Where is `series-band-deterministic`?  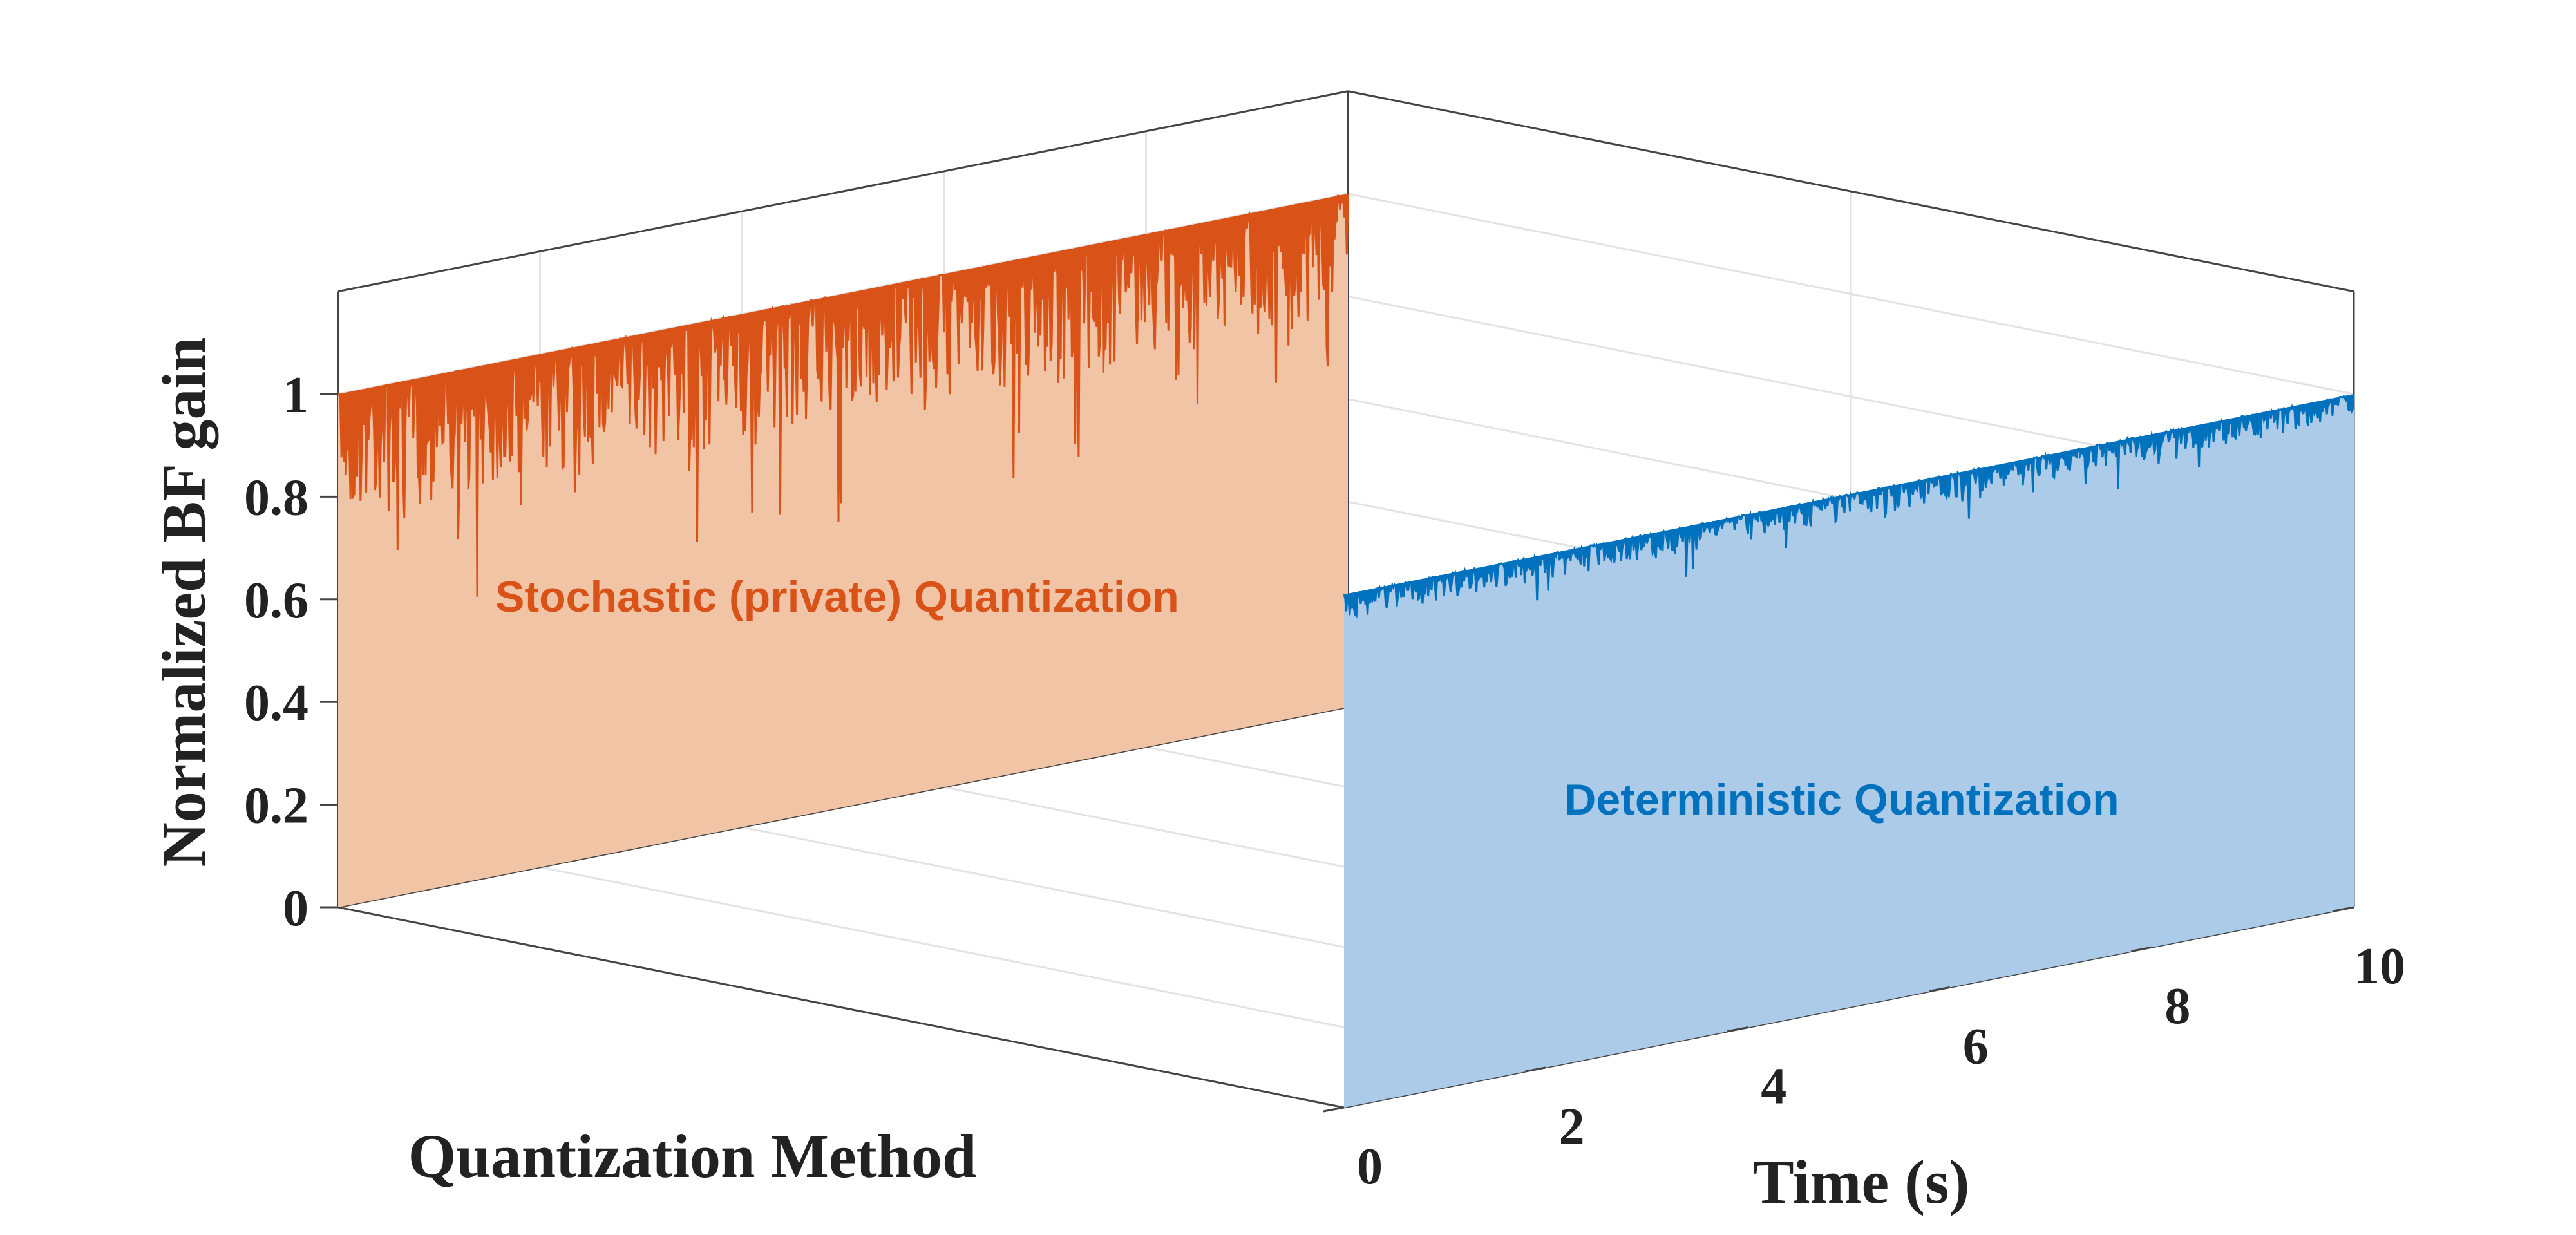 series-band-deterministic is located at coordinates (1849, 505).